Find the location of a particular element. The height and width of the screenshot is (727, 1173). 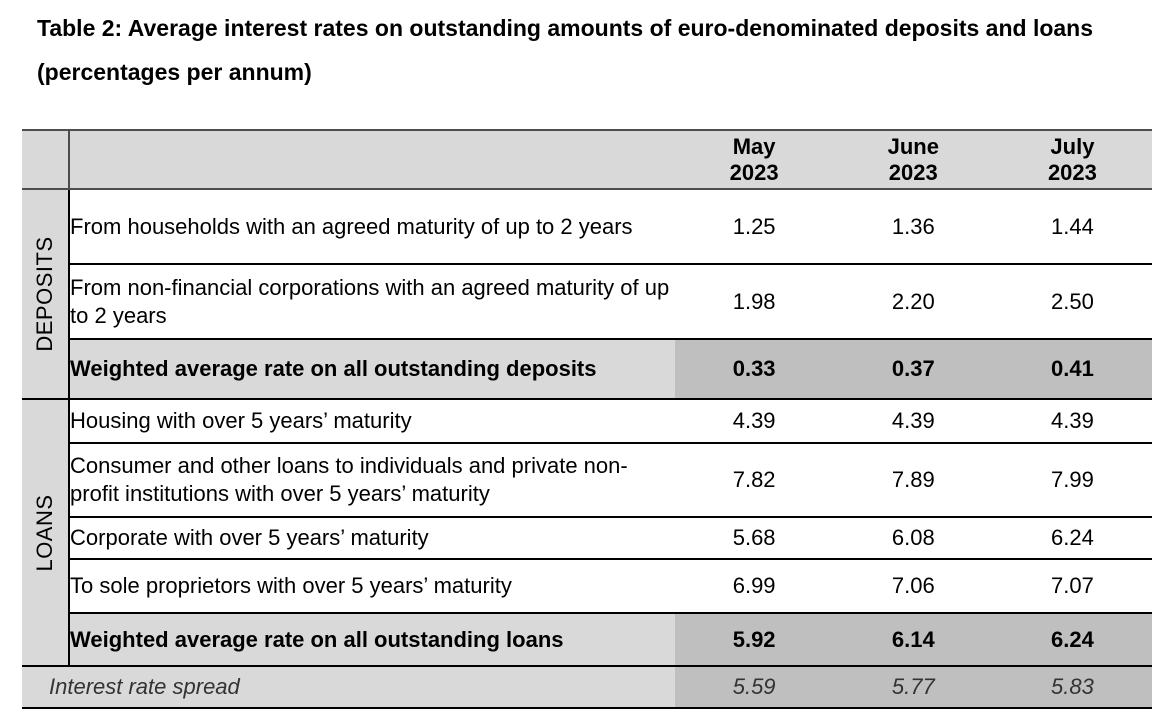

spread-value: 5.83 is located at coordinates (1072, 687).